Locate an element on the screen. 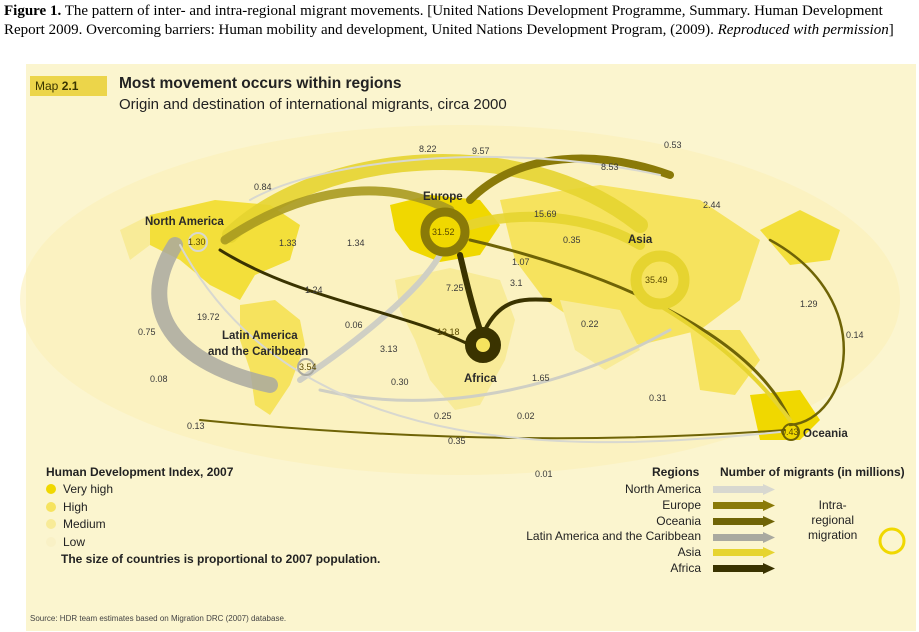 This screenshot has width=919, height=632. legend-arrow-africa is located at coordinates (744, 568).